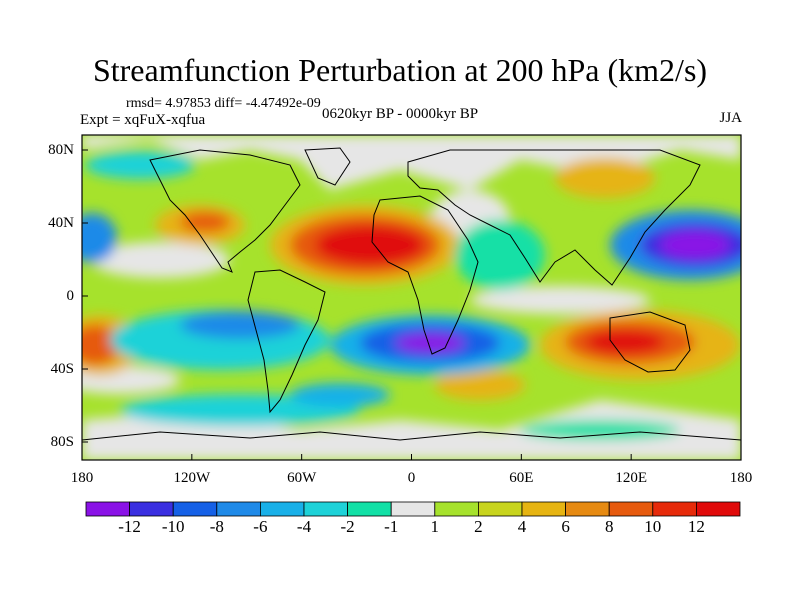 This screenshot has height=600, width=800. I want to click on australia-outline, so click(650, 342).